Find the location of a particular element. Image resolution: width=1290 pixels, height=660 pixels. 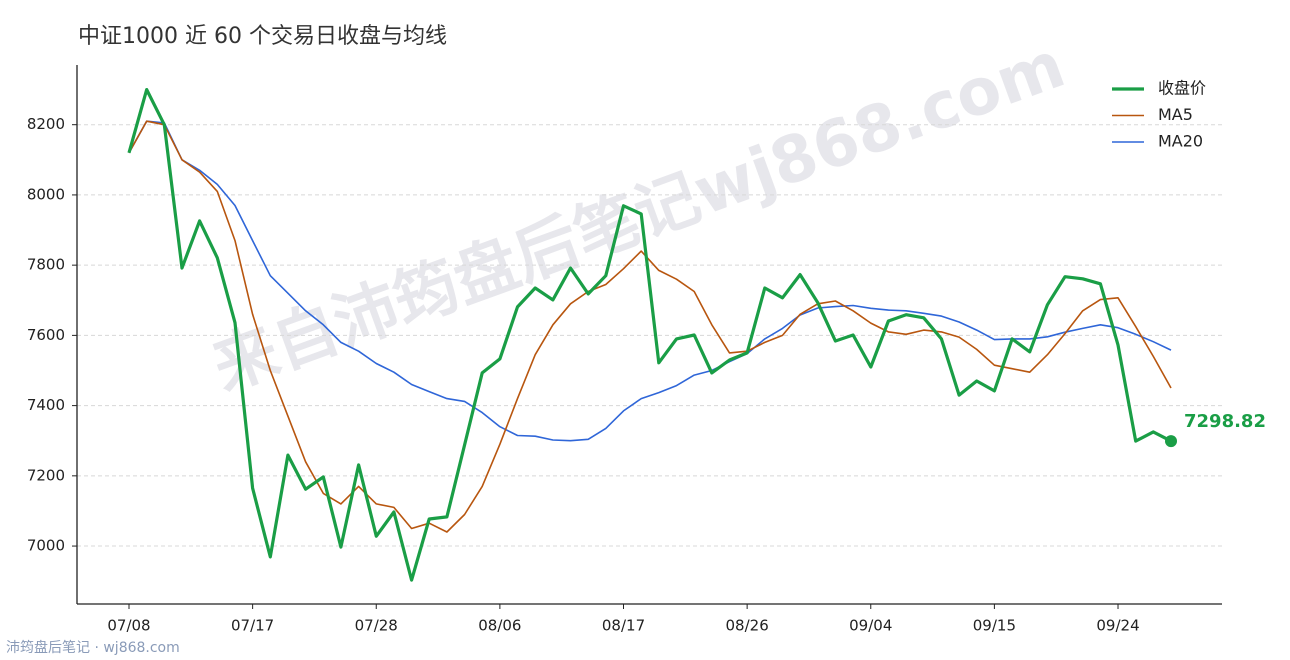

legend-label: 收盘价 is located at coordinates (1182, 88).